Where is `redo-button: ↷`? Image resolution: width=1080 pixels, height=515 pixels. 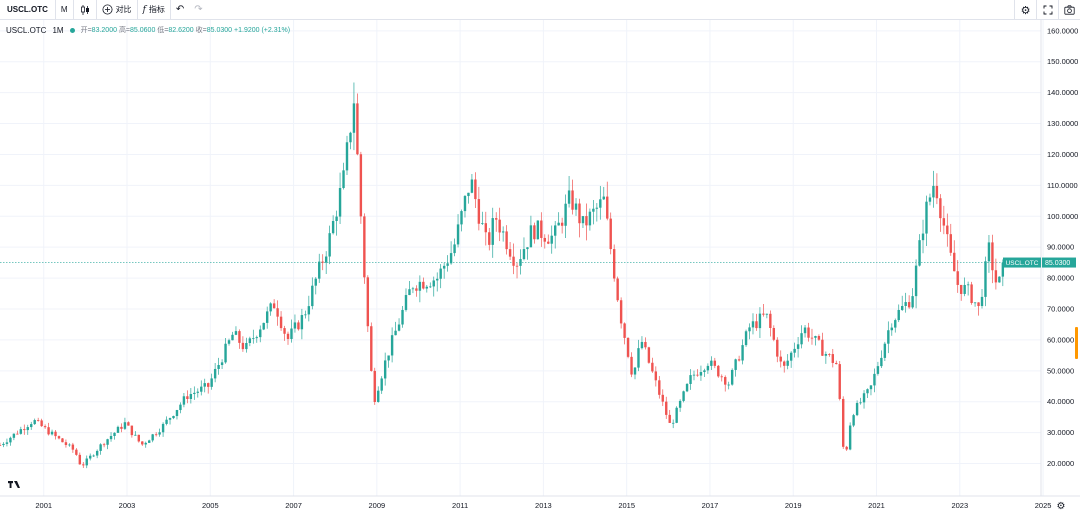 redo-button: ↷ is located at coordinates (198, 10).